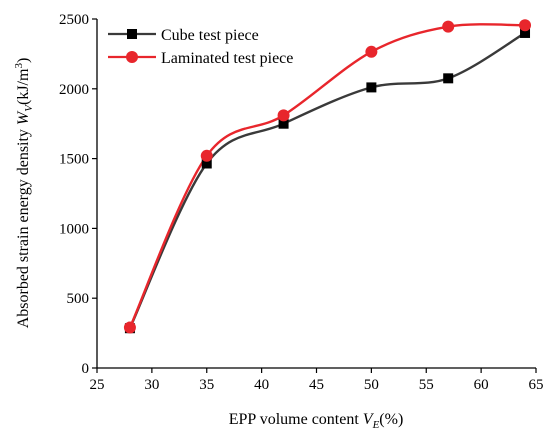 The height and width of the screenshot is (444, 550). What do you see at coordinates (481, 385) in the screenshot?
I see `x-tick-label: 60` at bounding box center [481, 385].